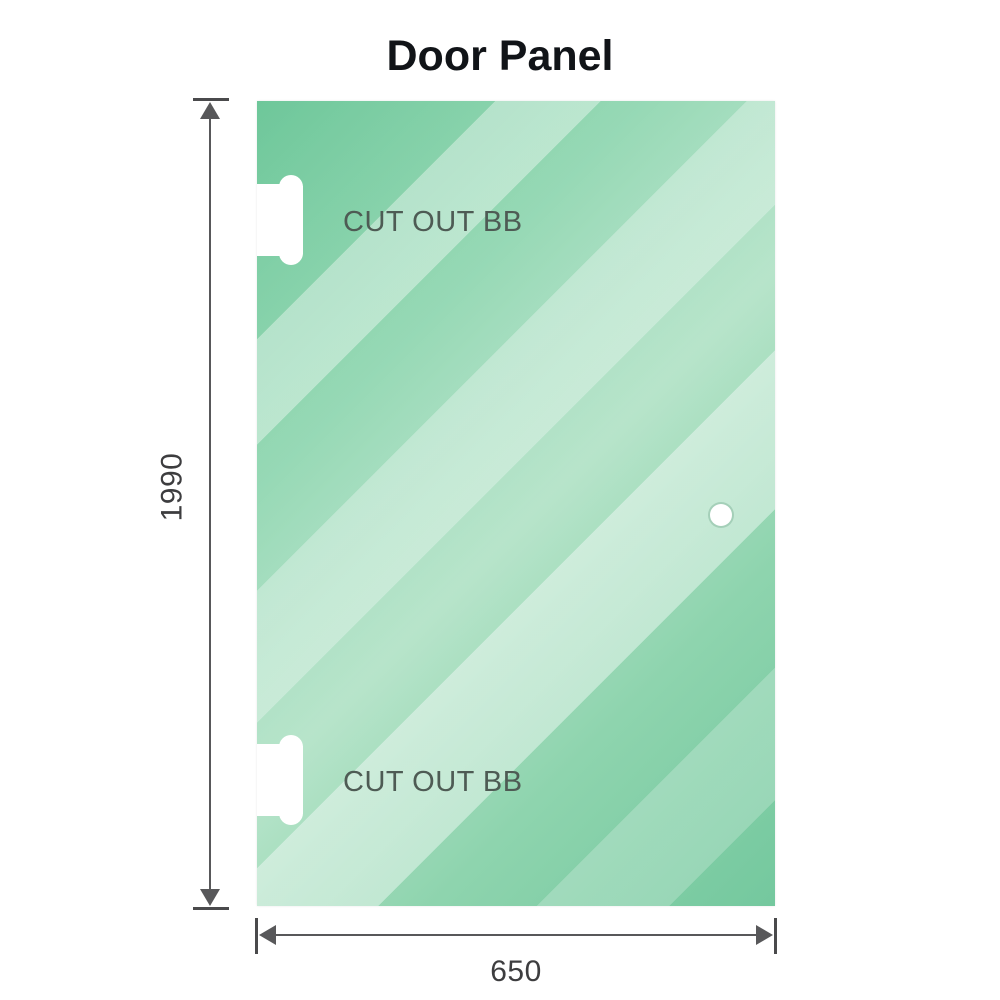  What do you see at coordinates (721, 515) in the screenshot?
I see `handle-hole-icon` at bounding box center [721, 515].